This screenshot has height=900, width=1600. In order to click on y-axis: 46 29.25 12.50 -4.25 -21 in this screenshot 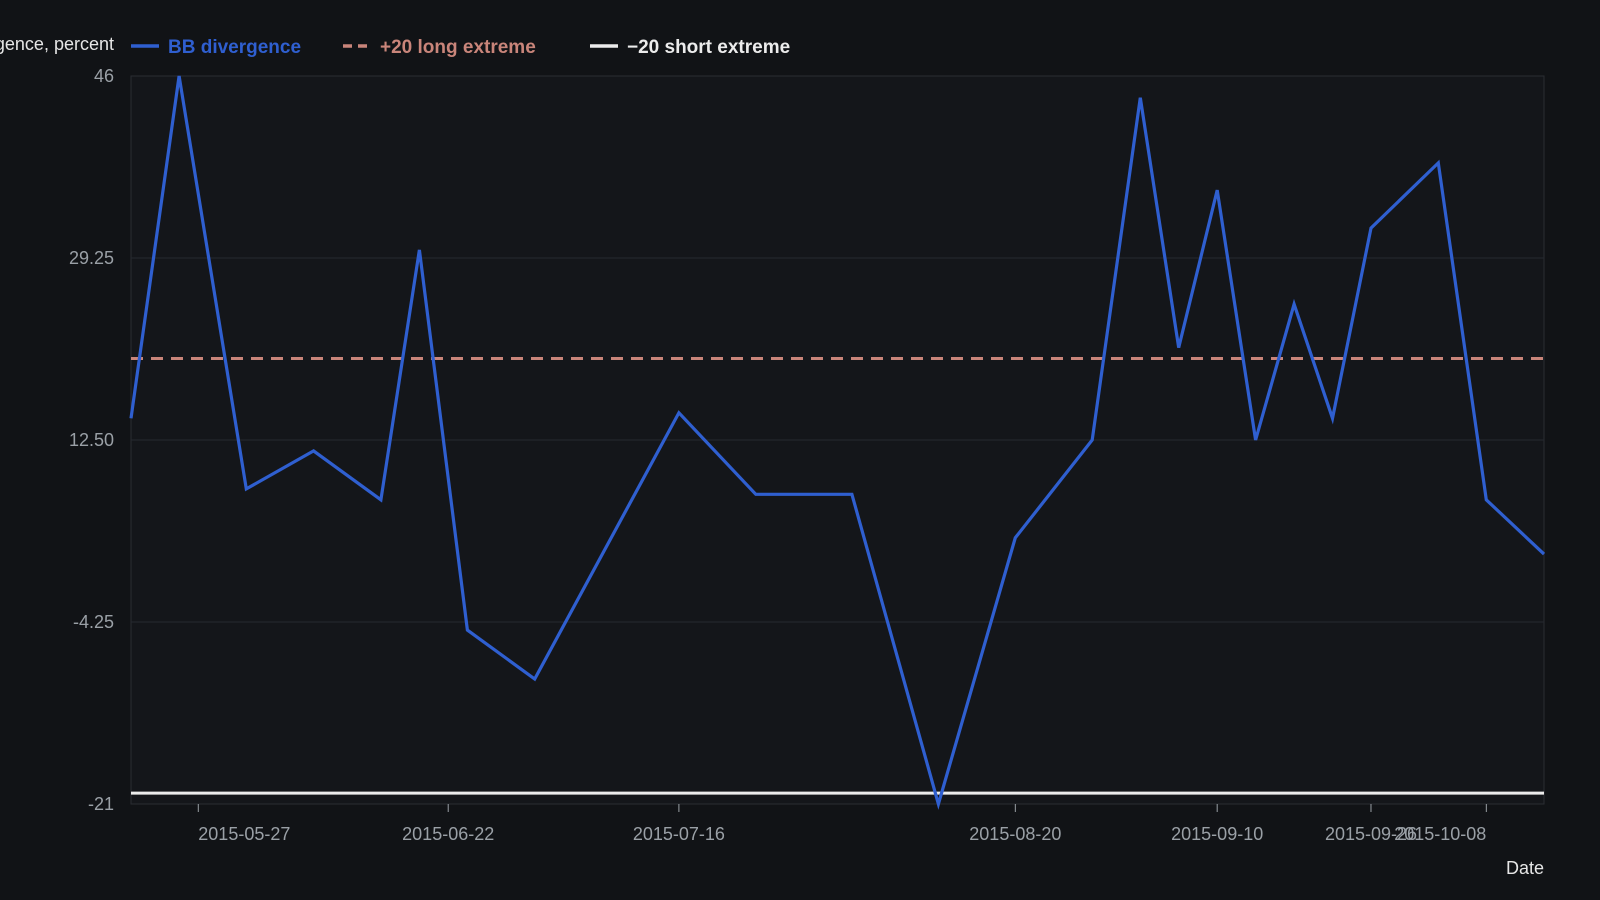, I will do `click(91, 440)`.